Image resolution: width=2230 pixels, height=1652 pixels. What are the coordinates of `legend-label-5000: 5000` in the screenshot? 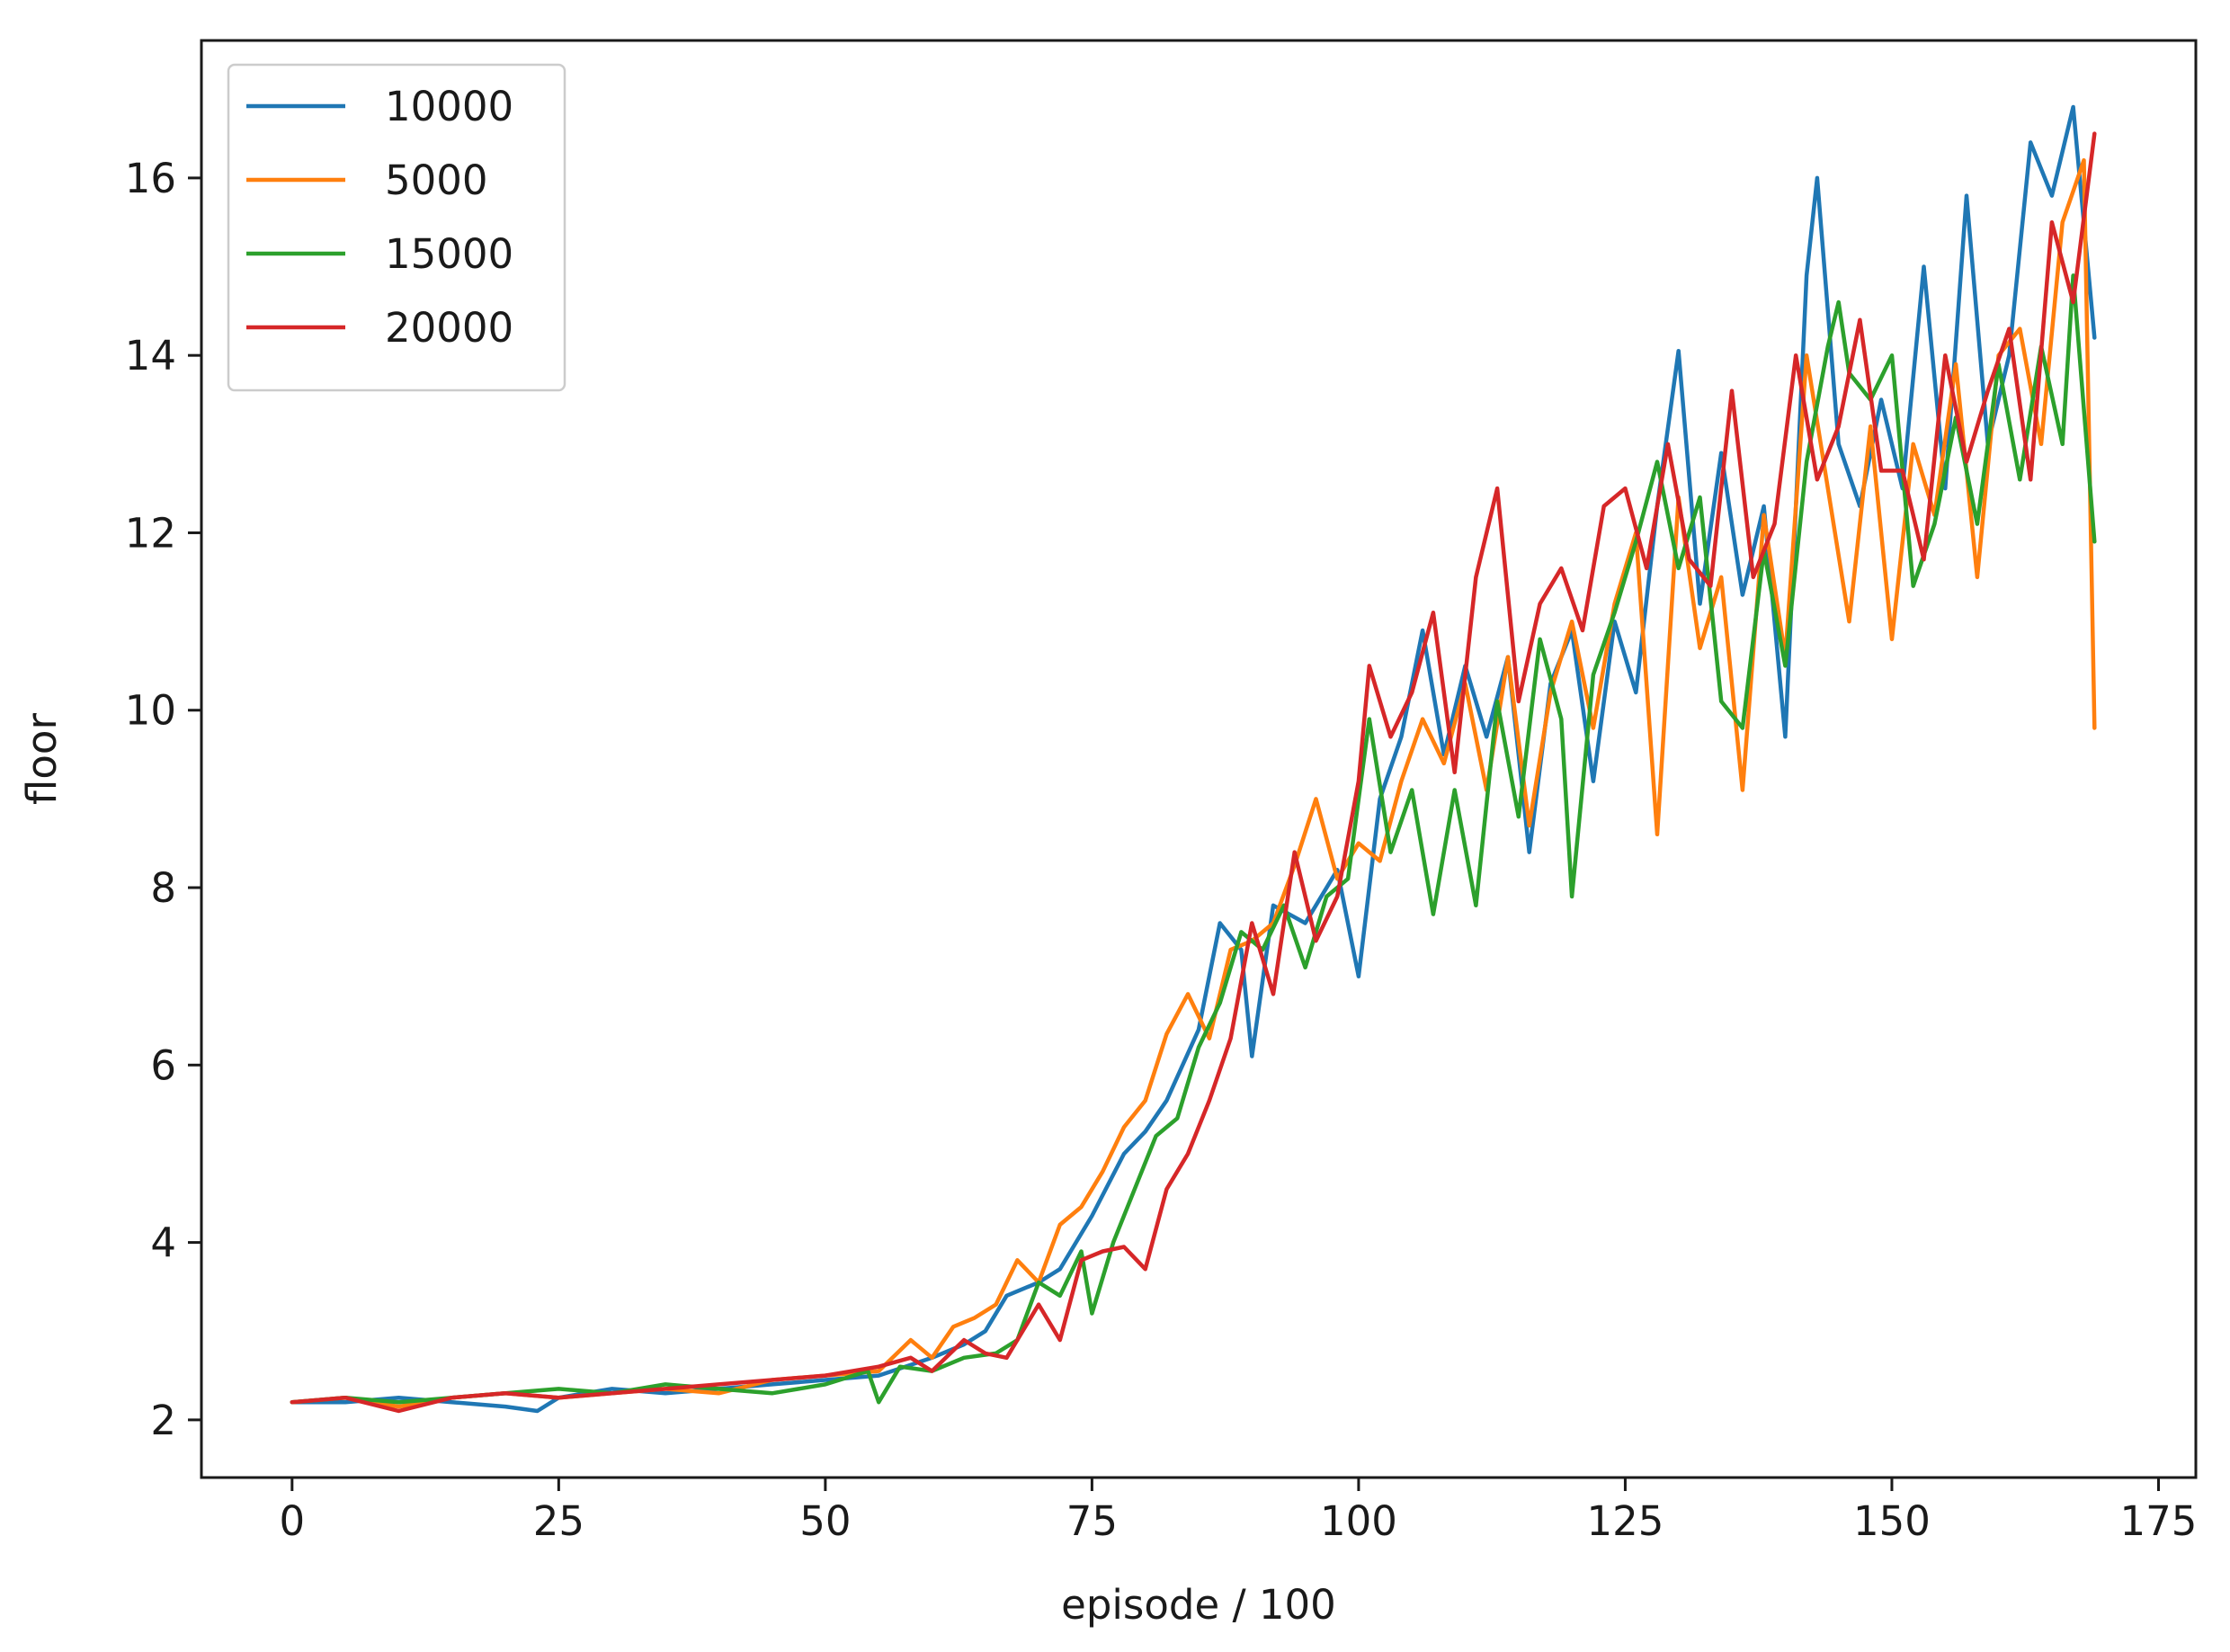 It's located at (436, 180).